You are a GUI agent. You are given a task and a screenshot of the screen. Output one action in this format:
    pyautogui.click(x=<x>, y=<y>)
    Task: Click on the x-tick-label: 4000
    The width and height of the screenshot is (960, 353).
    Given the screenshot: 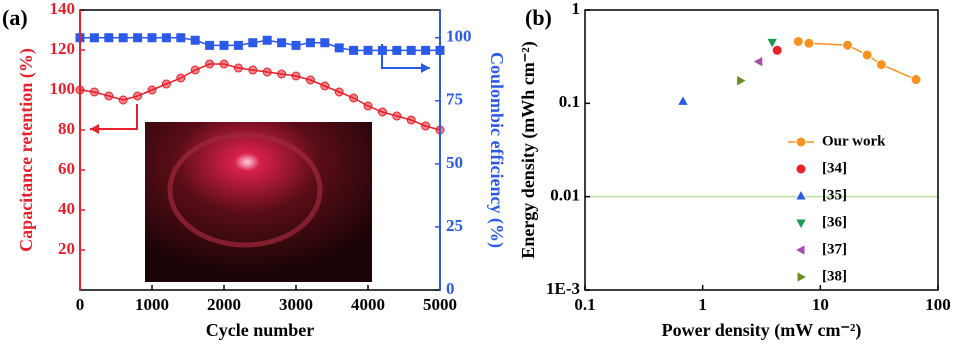 What is the action you would take?
    pyautogui.click(x=368, y=304)
    